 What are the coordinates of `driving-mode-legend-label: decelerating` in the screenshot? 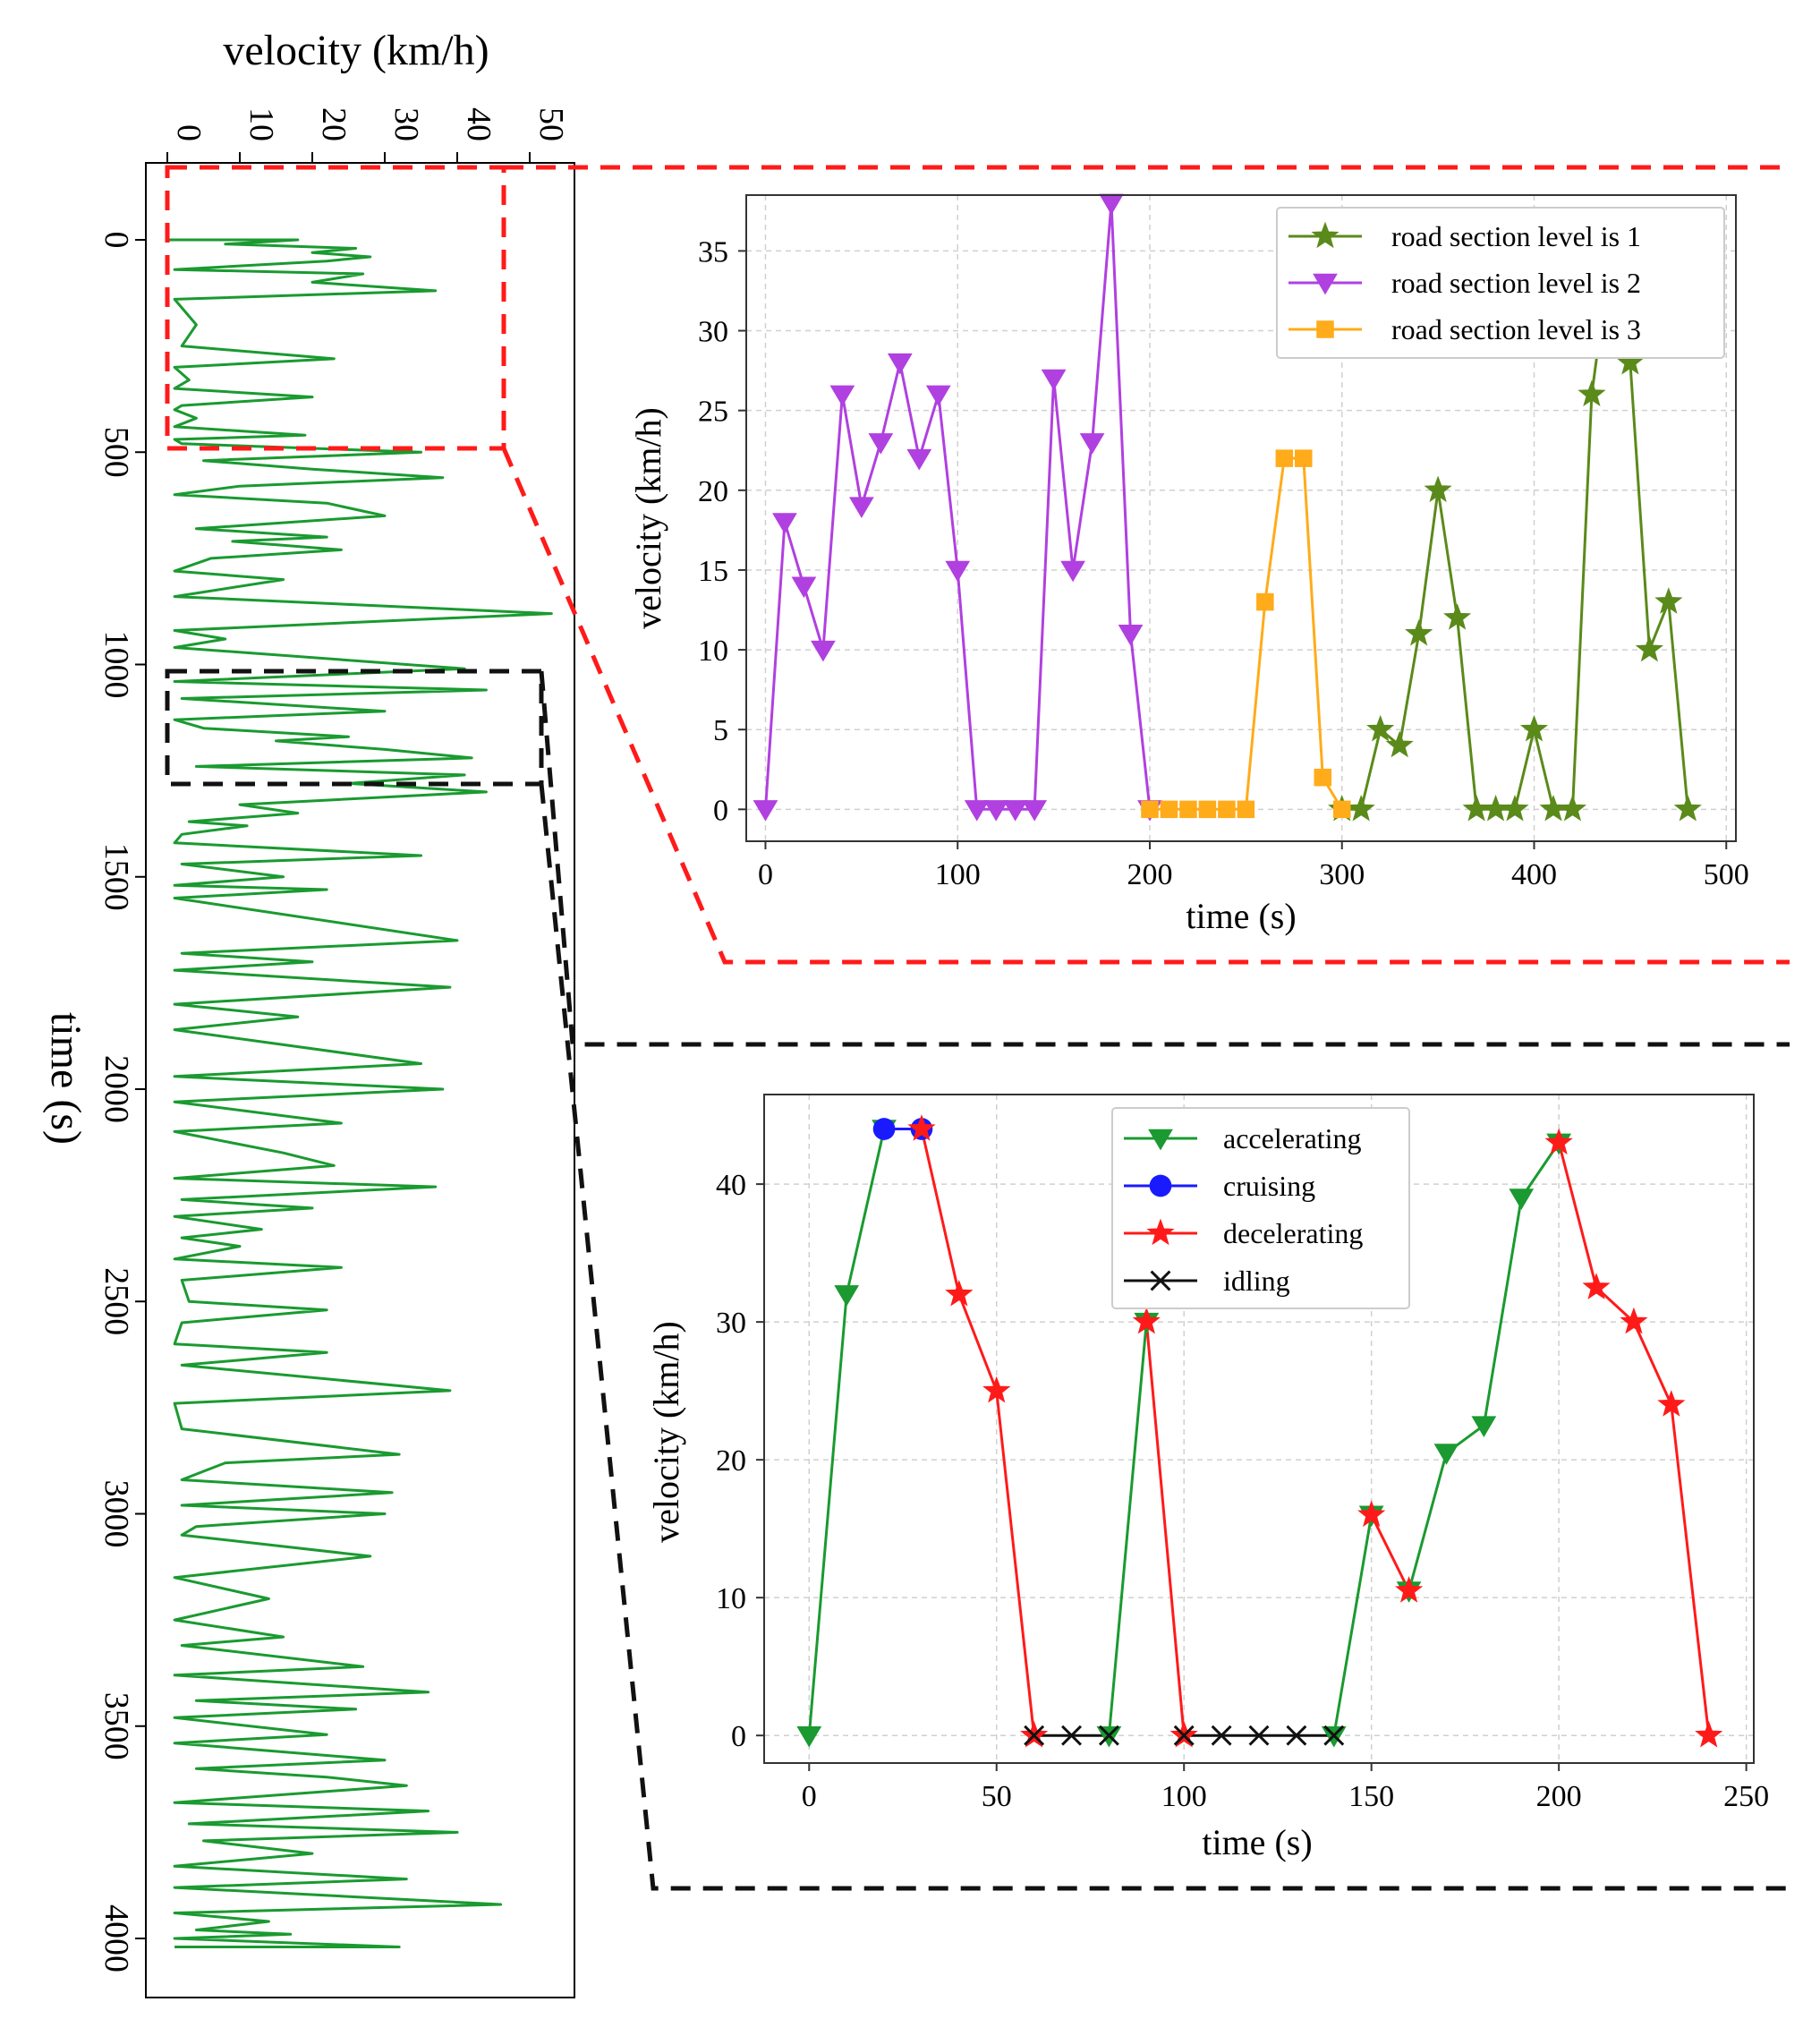 It's located at (1293, 1233).